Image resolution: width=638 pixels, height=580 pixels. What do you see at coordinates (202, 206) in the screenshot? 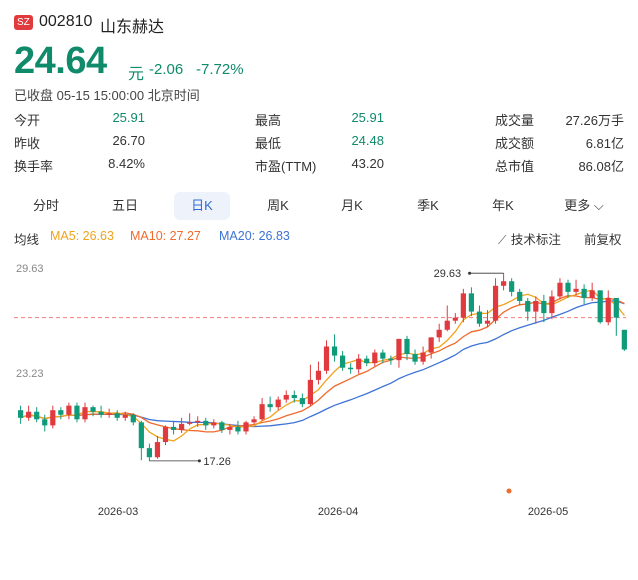
I see `tab-2: 日K` at bounding box center [202, 206].